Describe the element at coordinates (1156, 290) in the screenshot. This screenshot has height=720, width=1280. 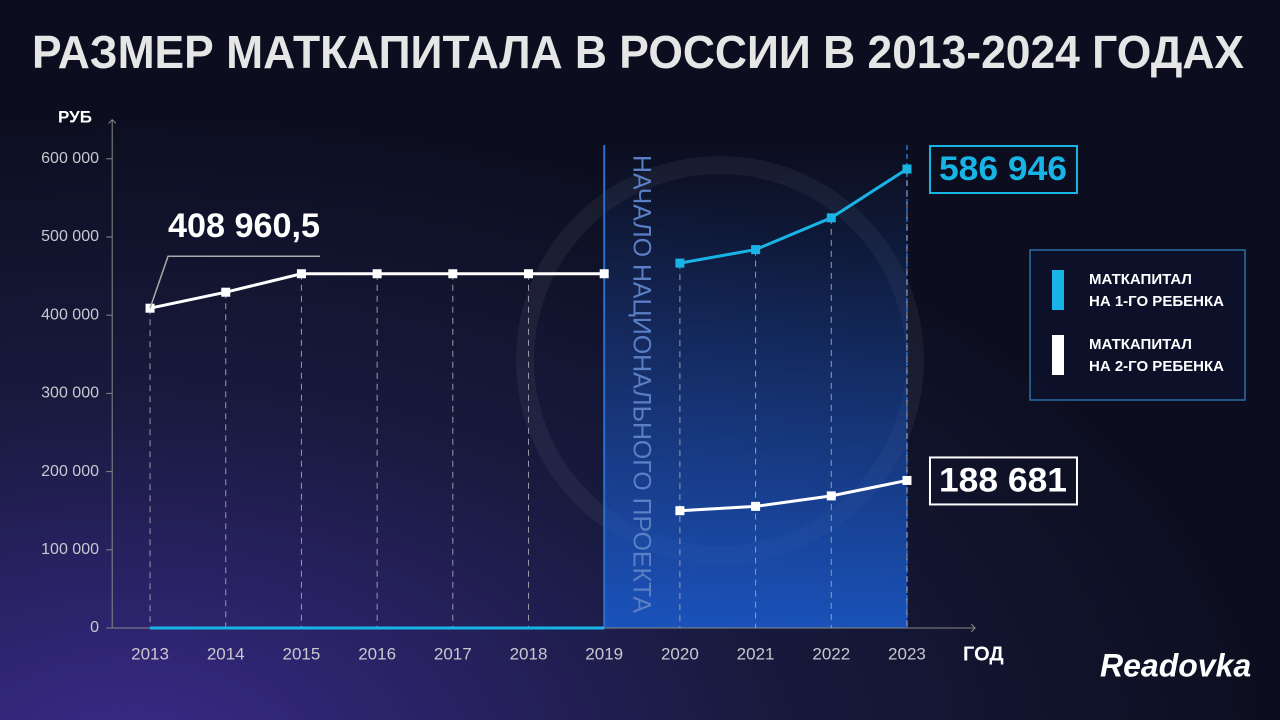
I see `legend-label: МАТКАПИТАЛ НА 1-ГО РЕБЕНКА` at that location.